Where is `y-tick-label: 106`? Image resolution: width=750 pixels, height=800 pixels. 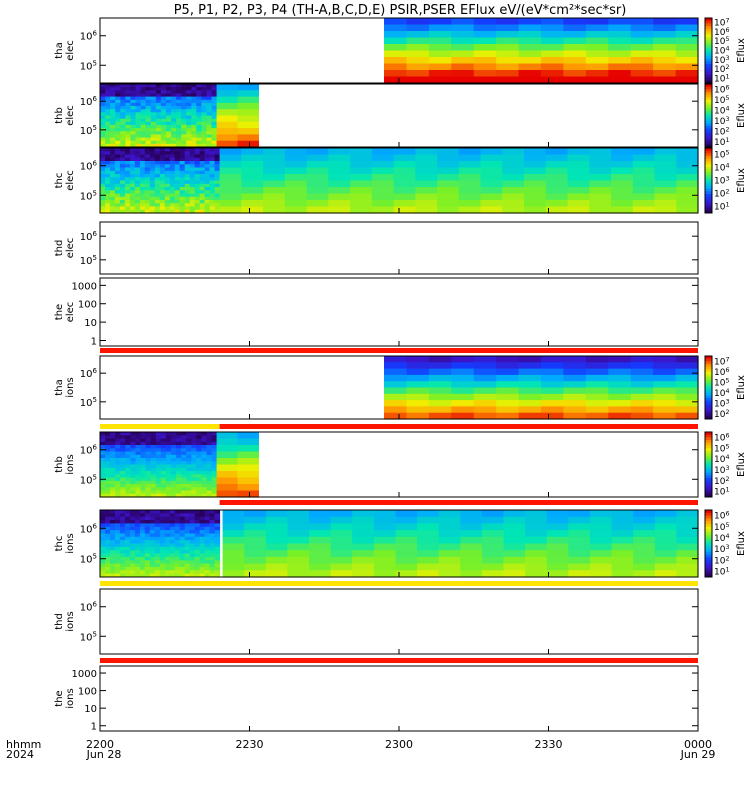 y-tick-label: 106 is located at coordinates (89, 373).